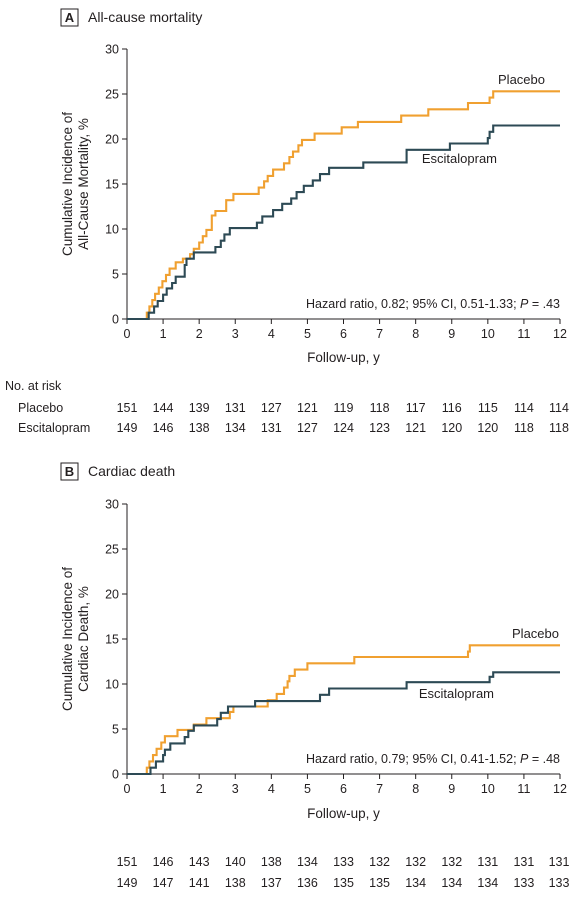 This screenshot has width=579, height=900. I want to click on at-risk-value: 121, so click(415, 428).